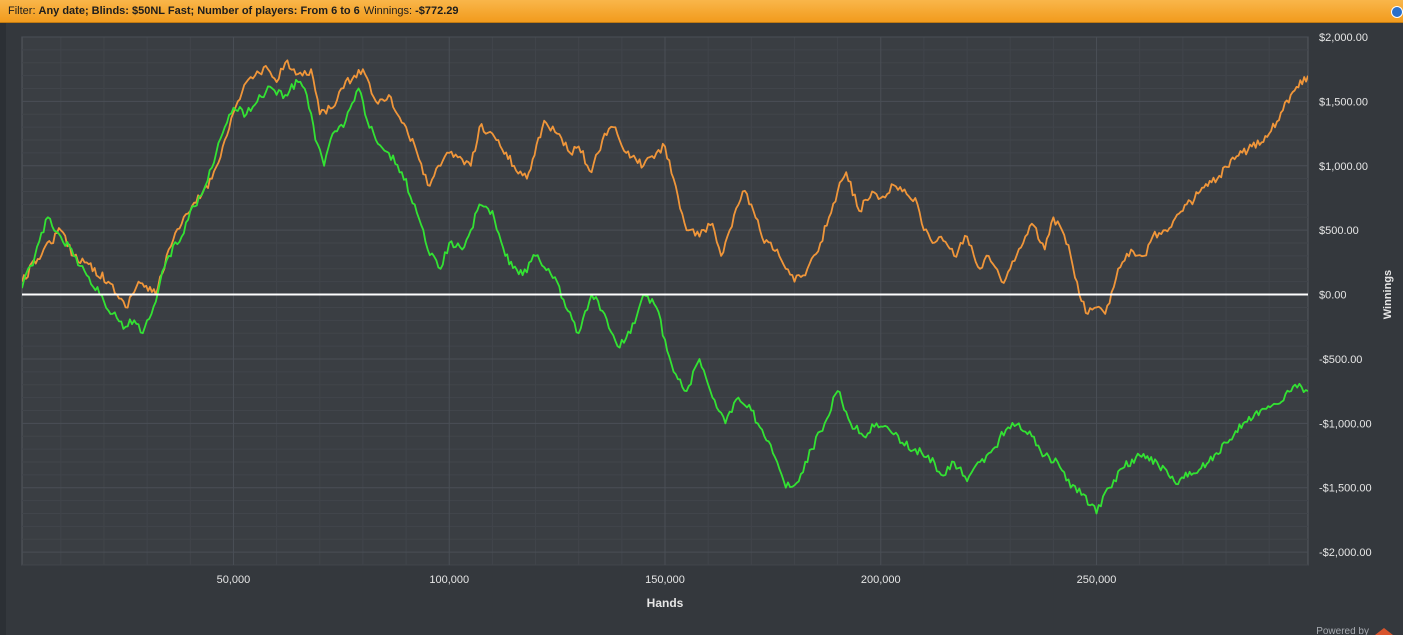  What do you see at coordinates (1343, 38) in the screenshot?
I see `y-tick-label: $2,000.00` at bounding box center [1343, 38].